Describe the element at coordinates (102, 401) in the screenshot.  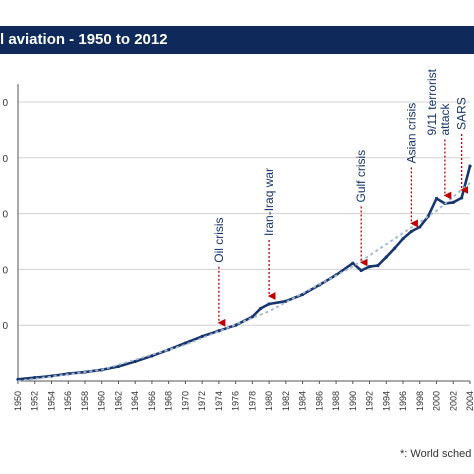
I see `x-tick-label: 1960` at that location.